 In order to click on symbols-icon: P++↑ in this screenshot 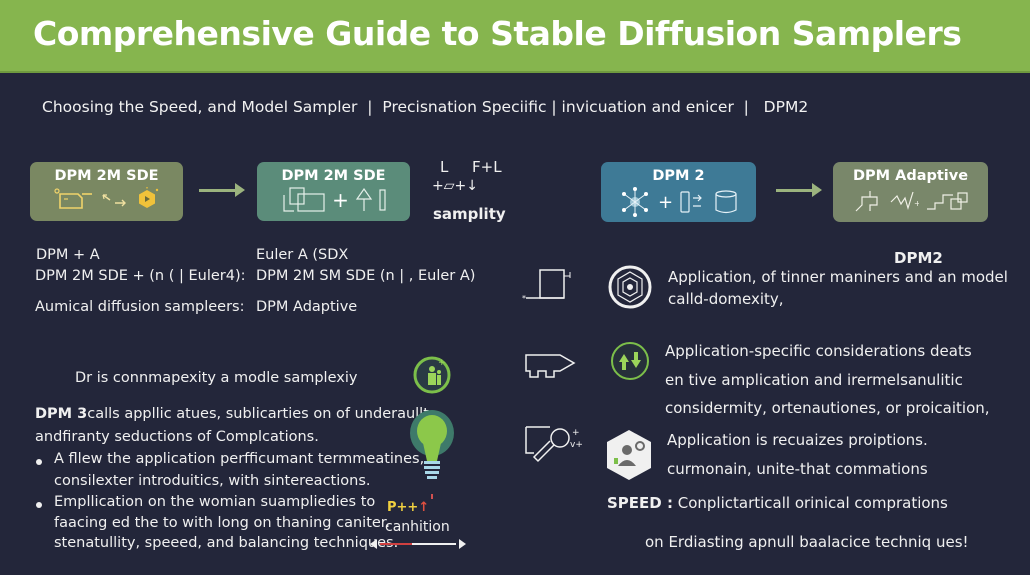, I will do `click(408, 507)`.